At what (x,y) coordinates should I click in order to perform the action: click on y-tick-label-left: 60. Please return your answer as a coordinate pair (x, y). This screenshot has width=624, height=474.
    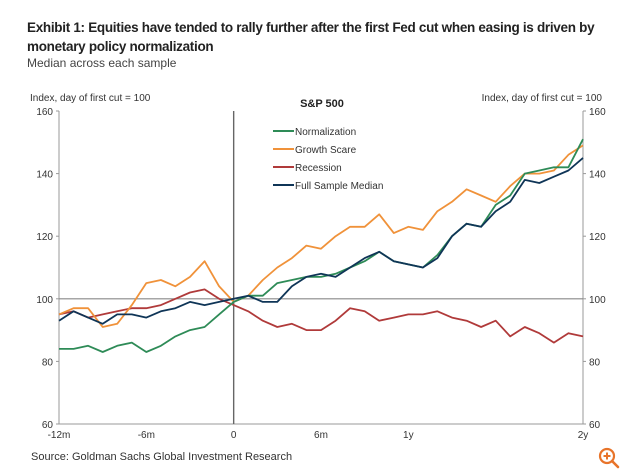
    Looking at the image, I should click on (48, 425).